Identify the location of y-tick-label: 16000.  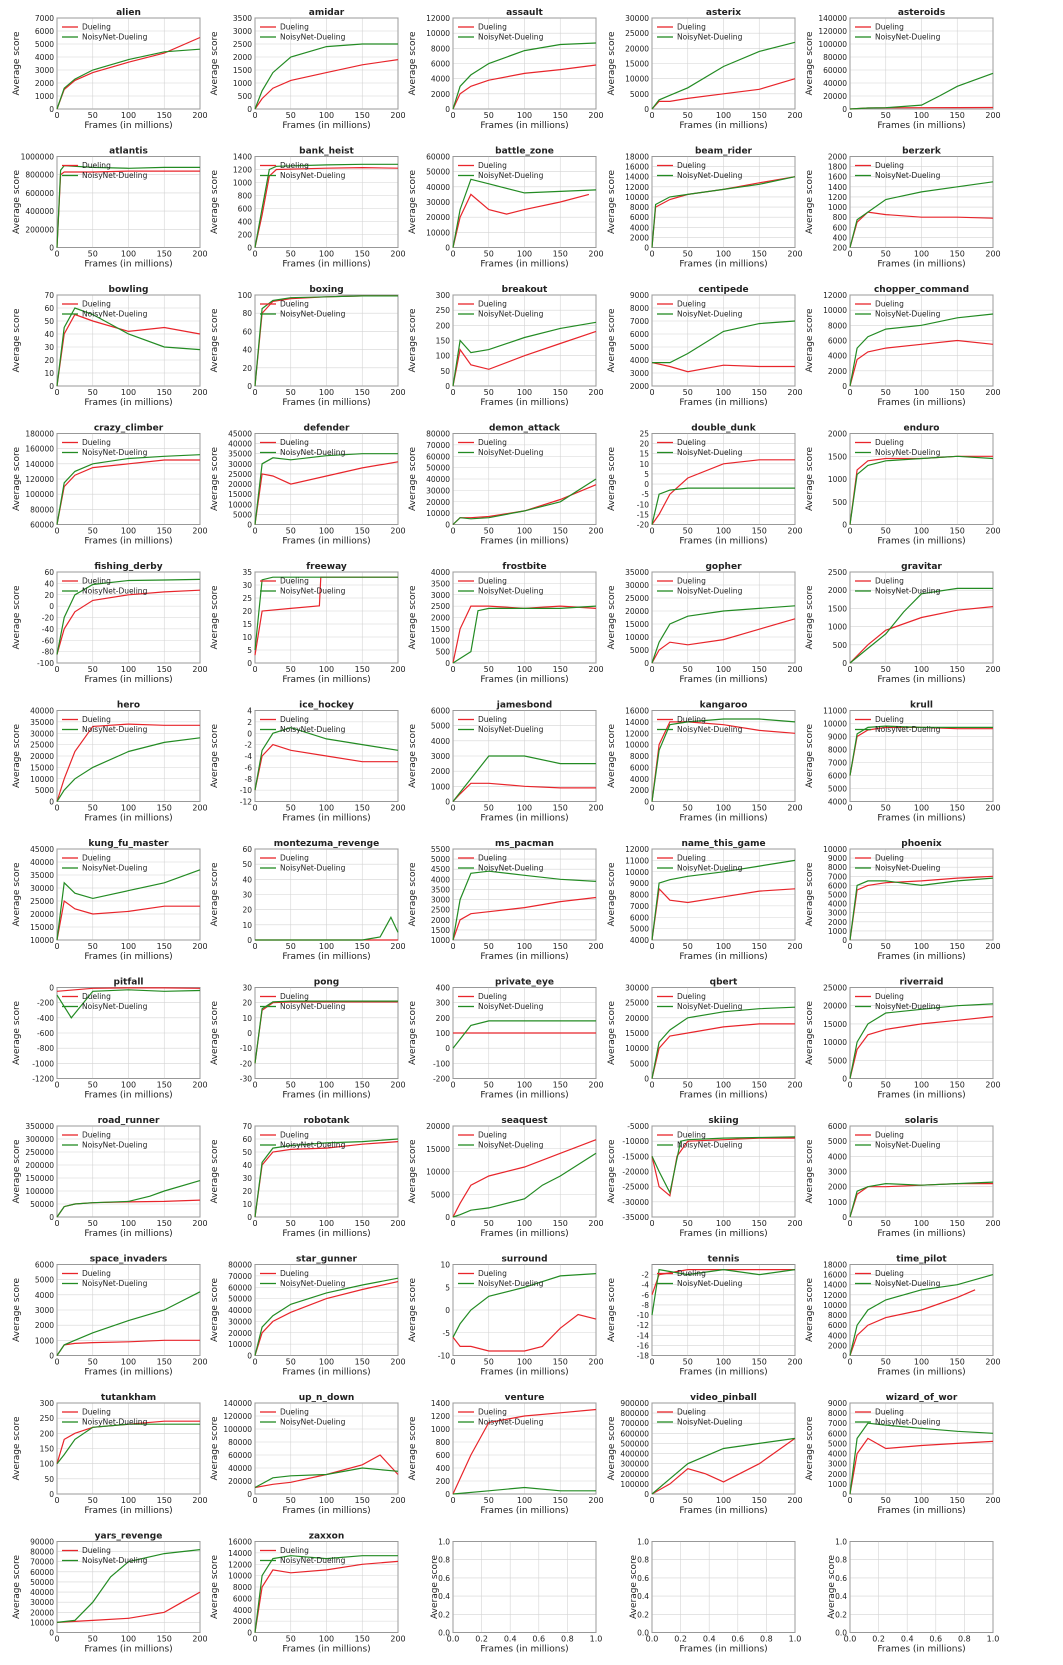
(637, 711).